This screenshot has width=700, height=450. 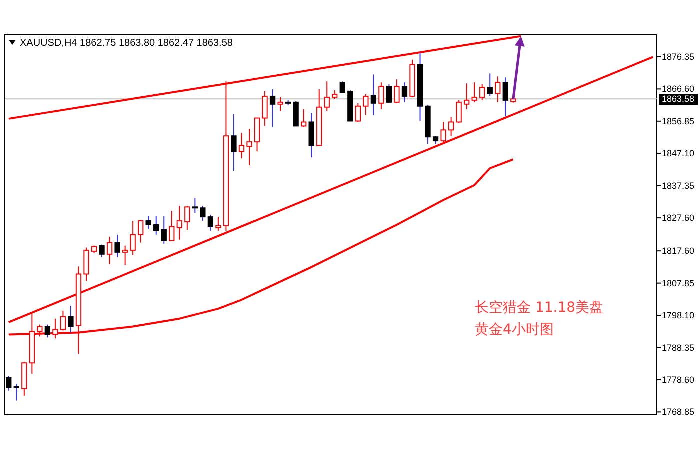 I want to click on annotation: 长空猎金 11.18美盘, so click(x=539, y=308).